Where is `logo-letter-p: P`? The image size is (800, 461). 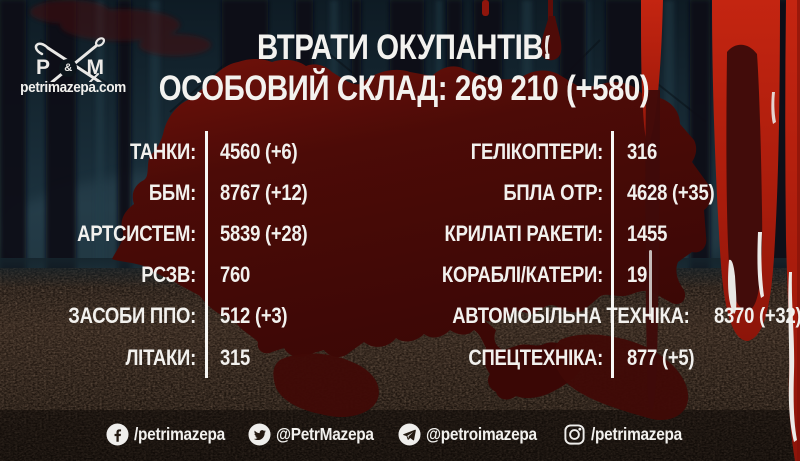 logo-letter-p: P is located at coordinates (43, 67).